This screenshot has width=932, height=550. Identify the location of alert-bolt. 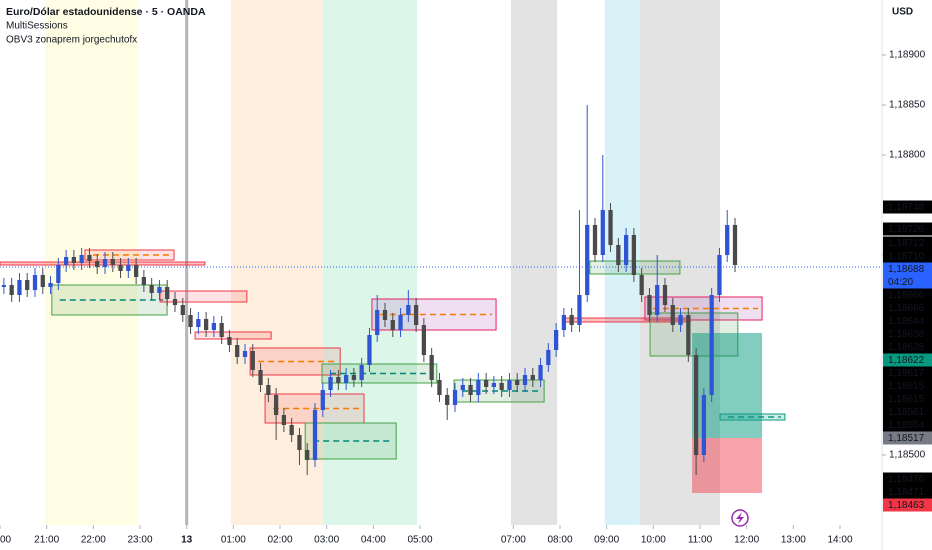
(740, 518).